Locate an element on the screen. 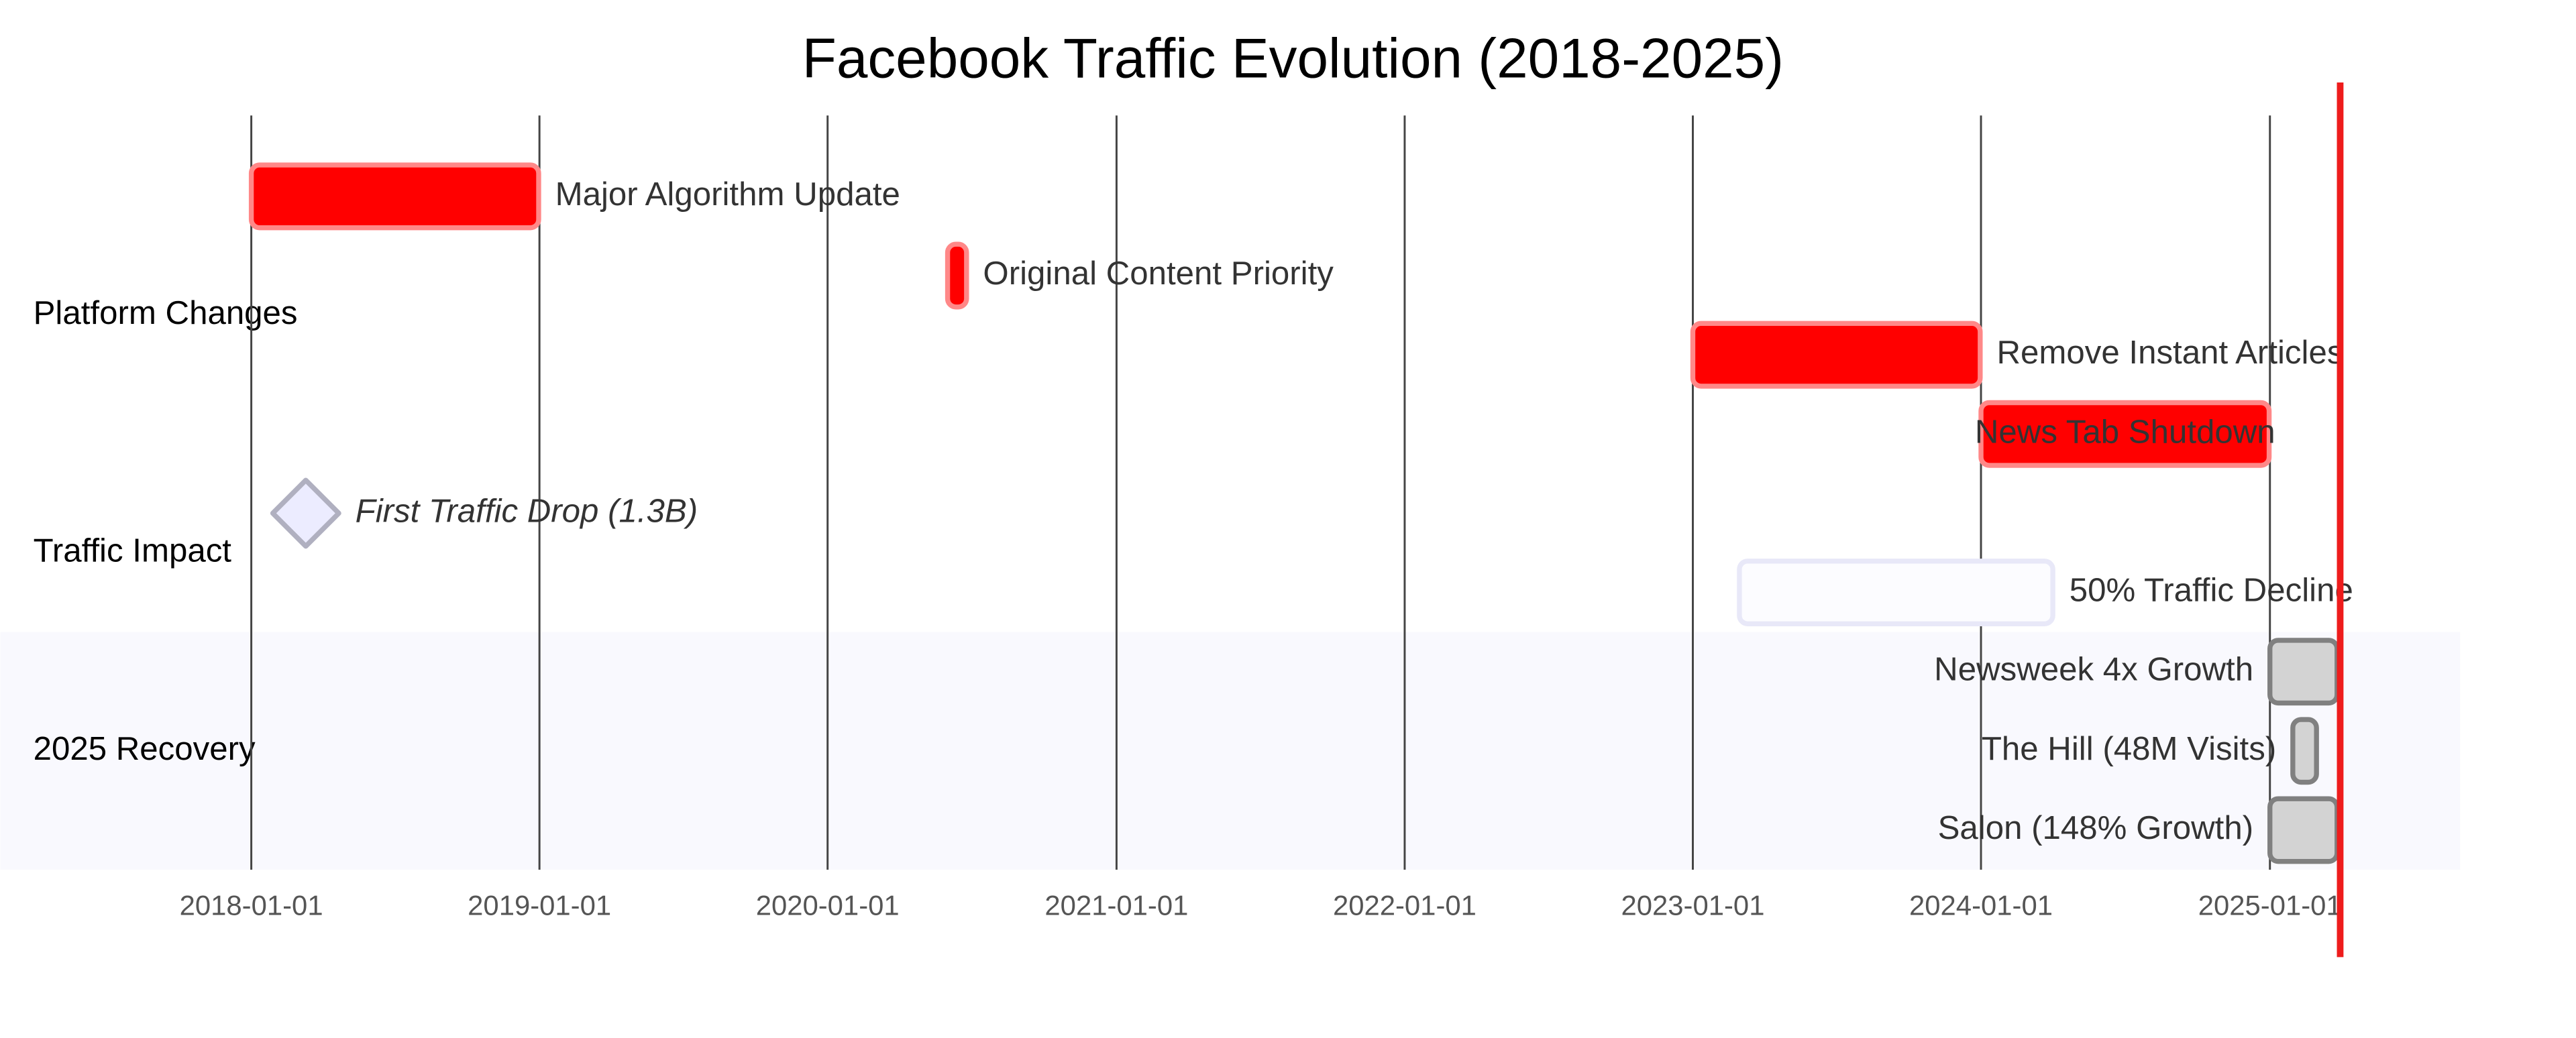 This screenshot has width=2576, height=1038. x-tick-label: 2023-01-01 is located at coordinates (1692, 905).